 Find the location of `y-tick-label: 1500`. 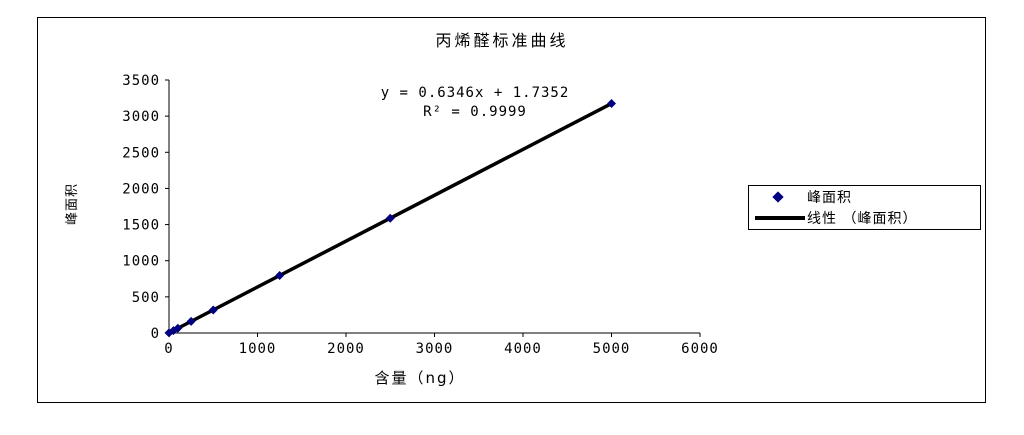

y-tick-label: 1500 is located at coordinates (141, 226).